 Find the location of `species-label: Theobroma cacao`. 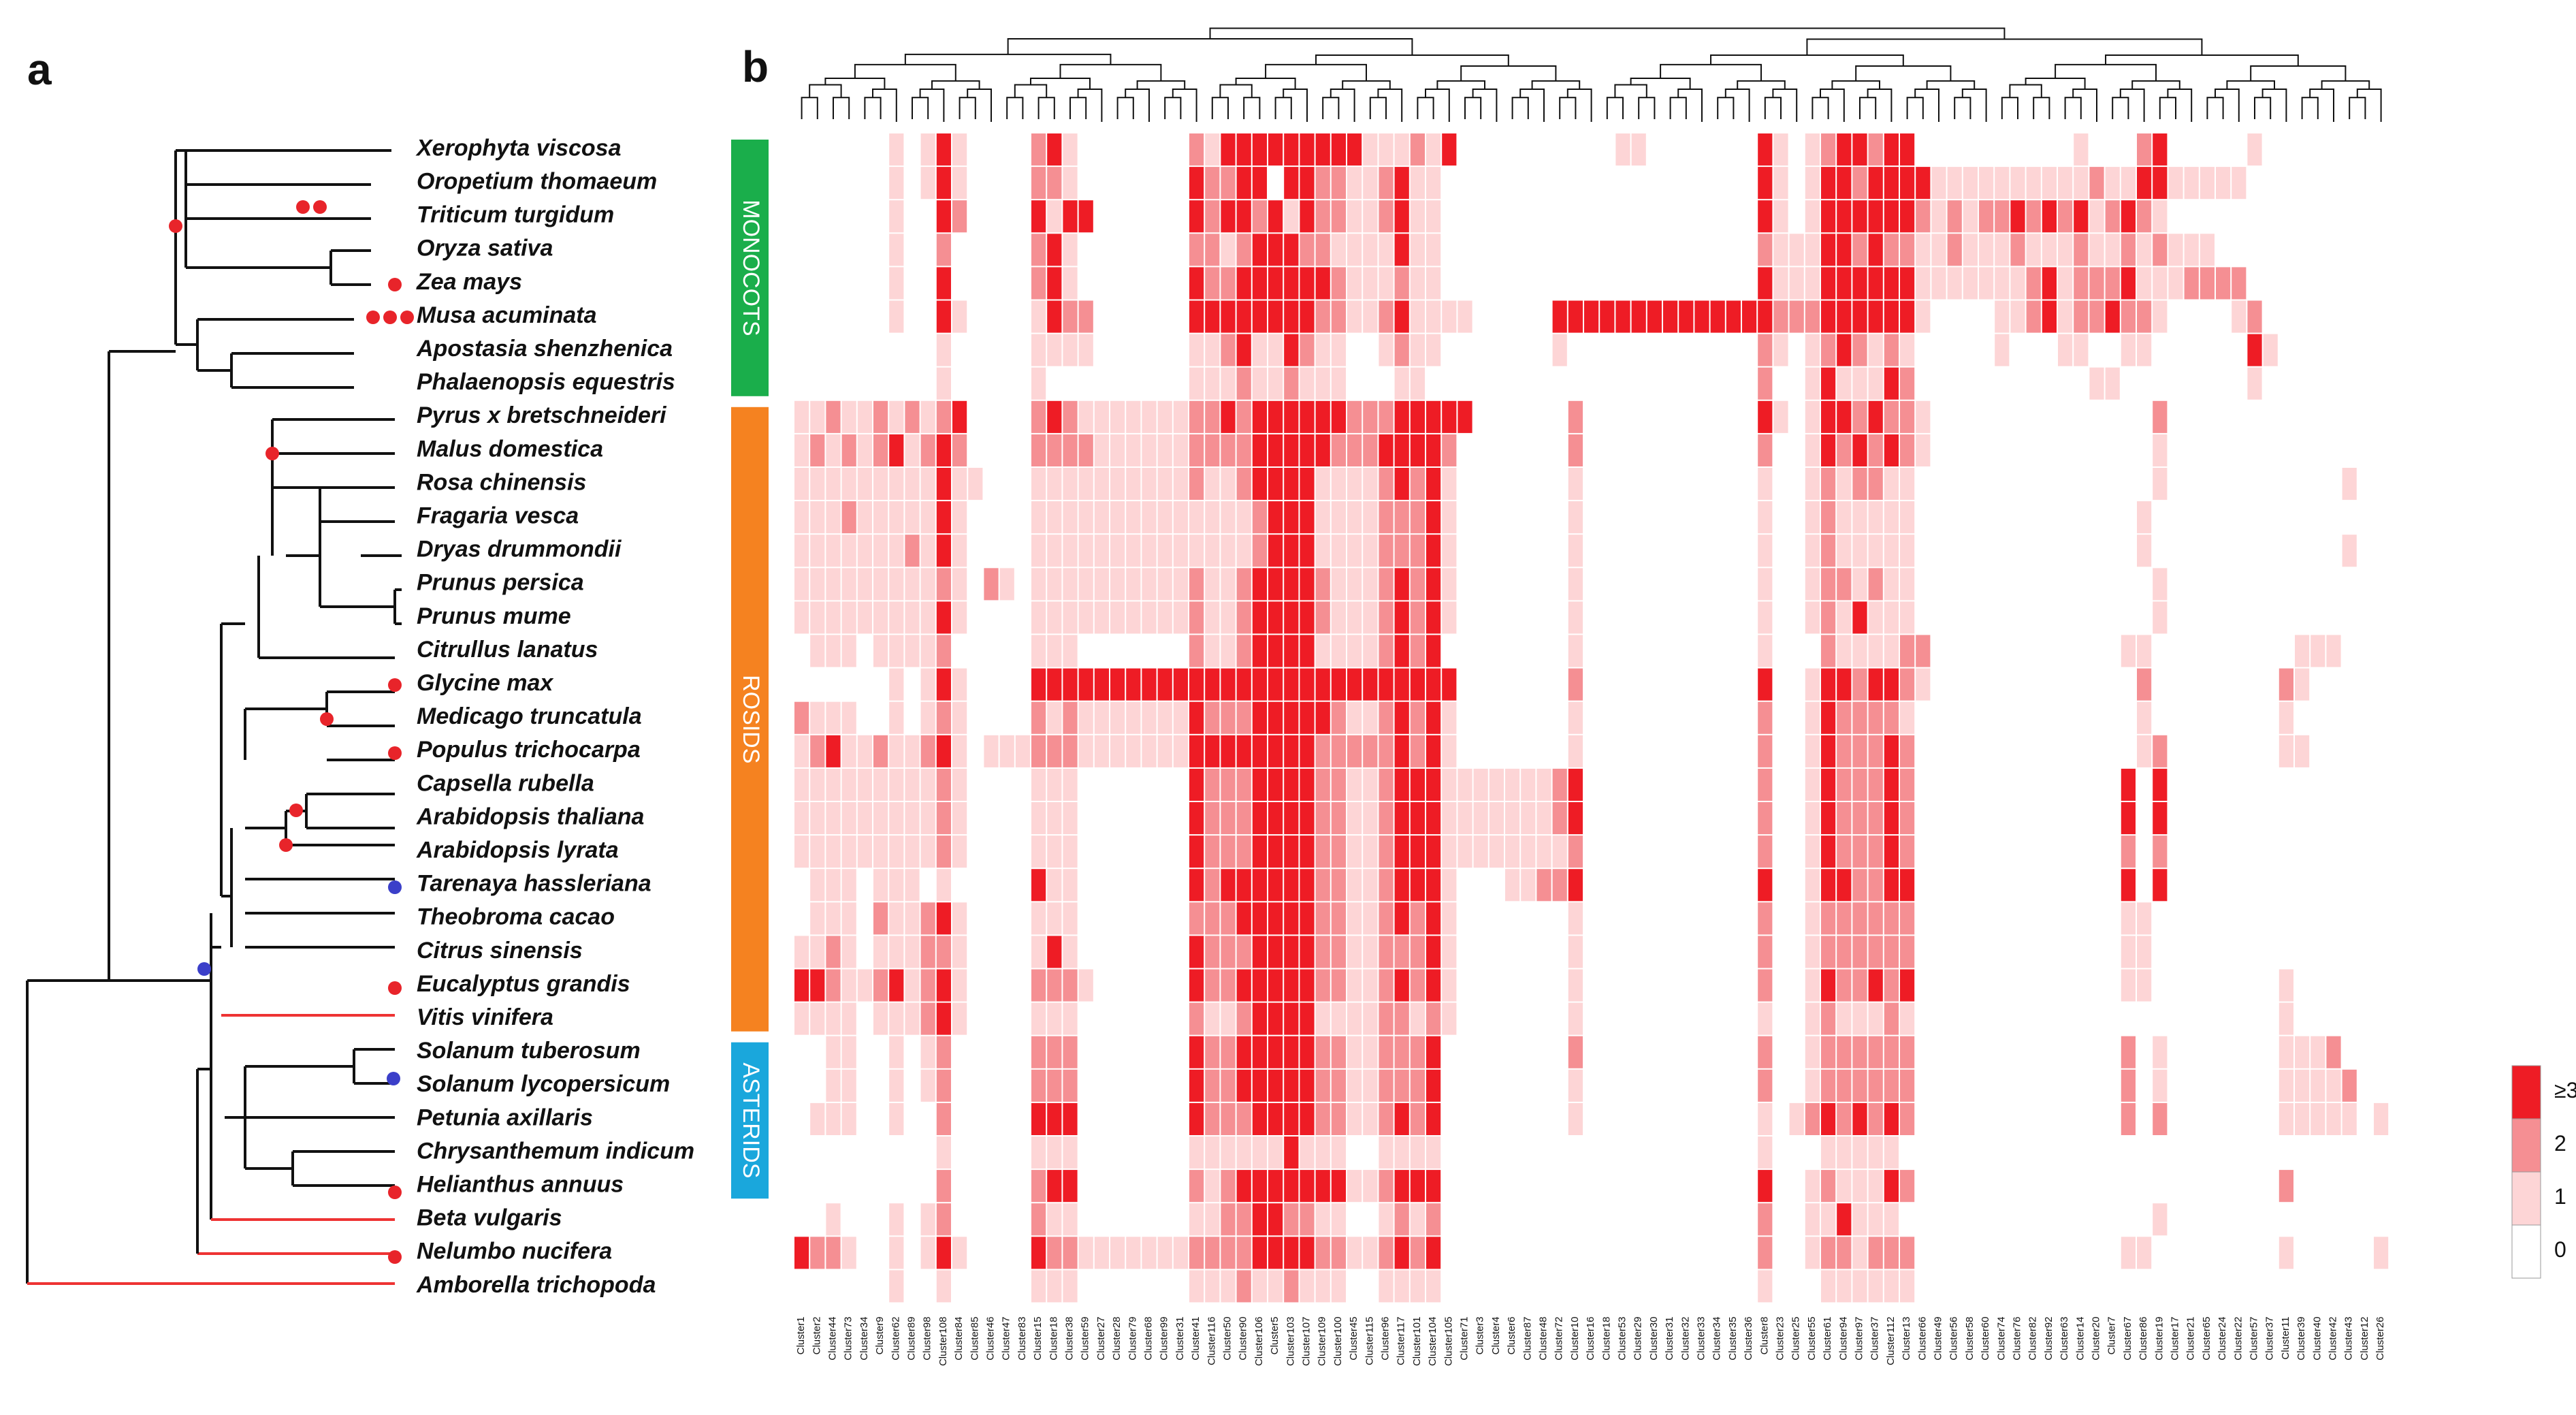

species-label: Theobroma cacao is located at coordinates (516, 917).